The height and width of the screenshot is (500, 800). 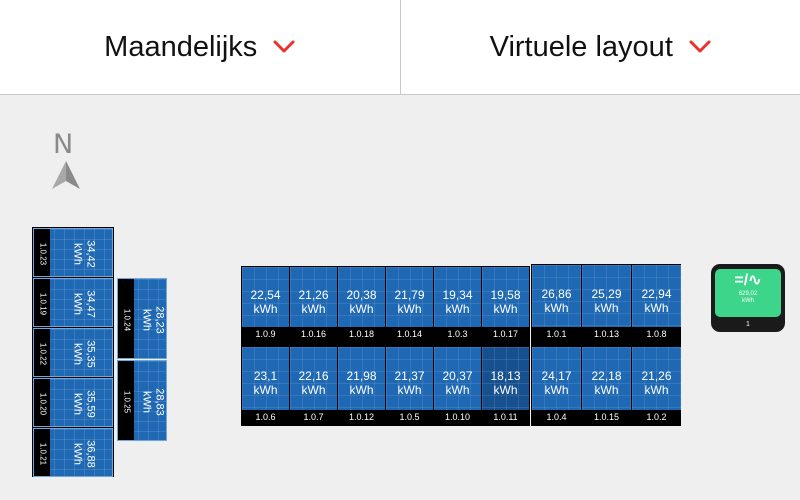 I want to click on panel-value-block: 34,47 kWh, so click(x=82, y=303).